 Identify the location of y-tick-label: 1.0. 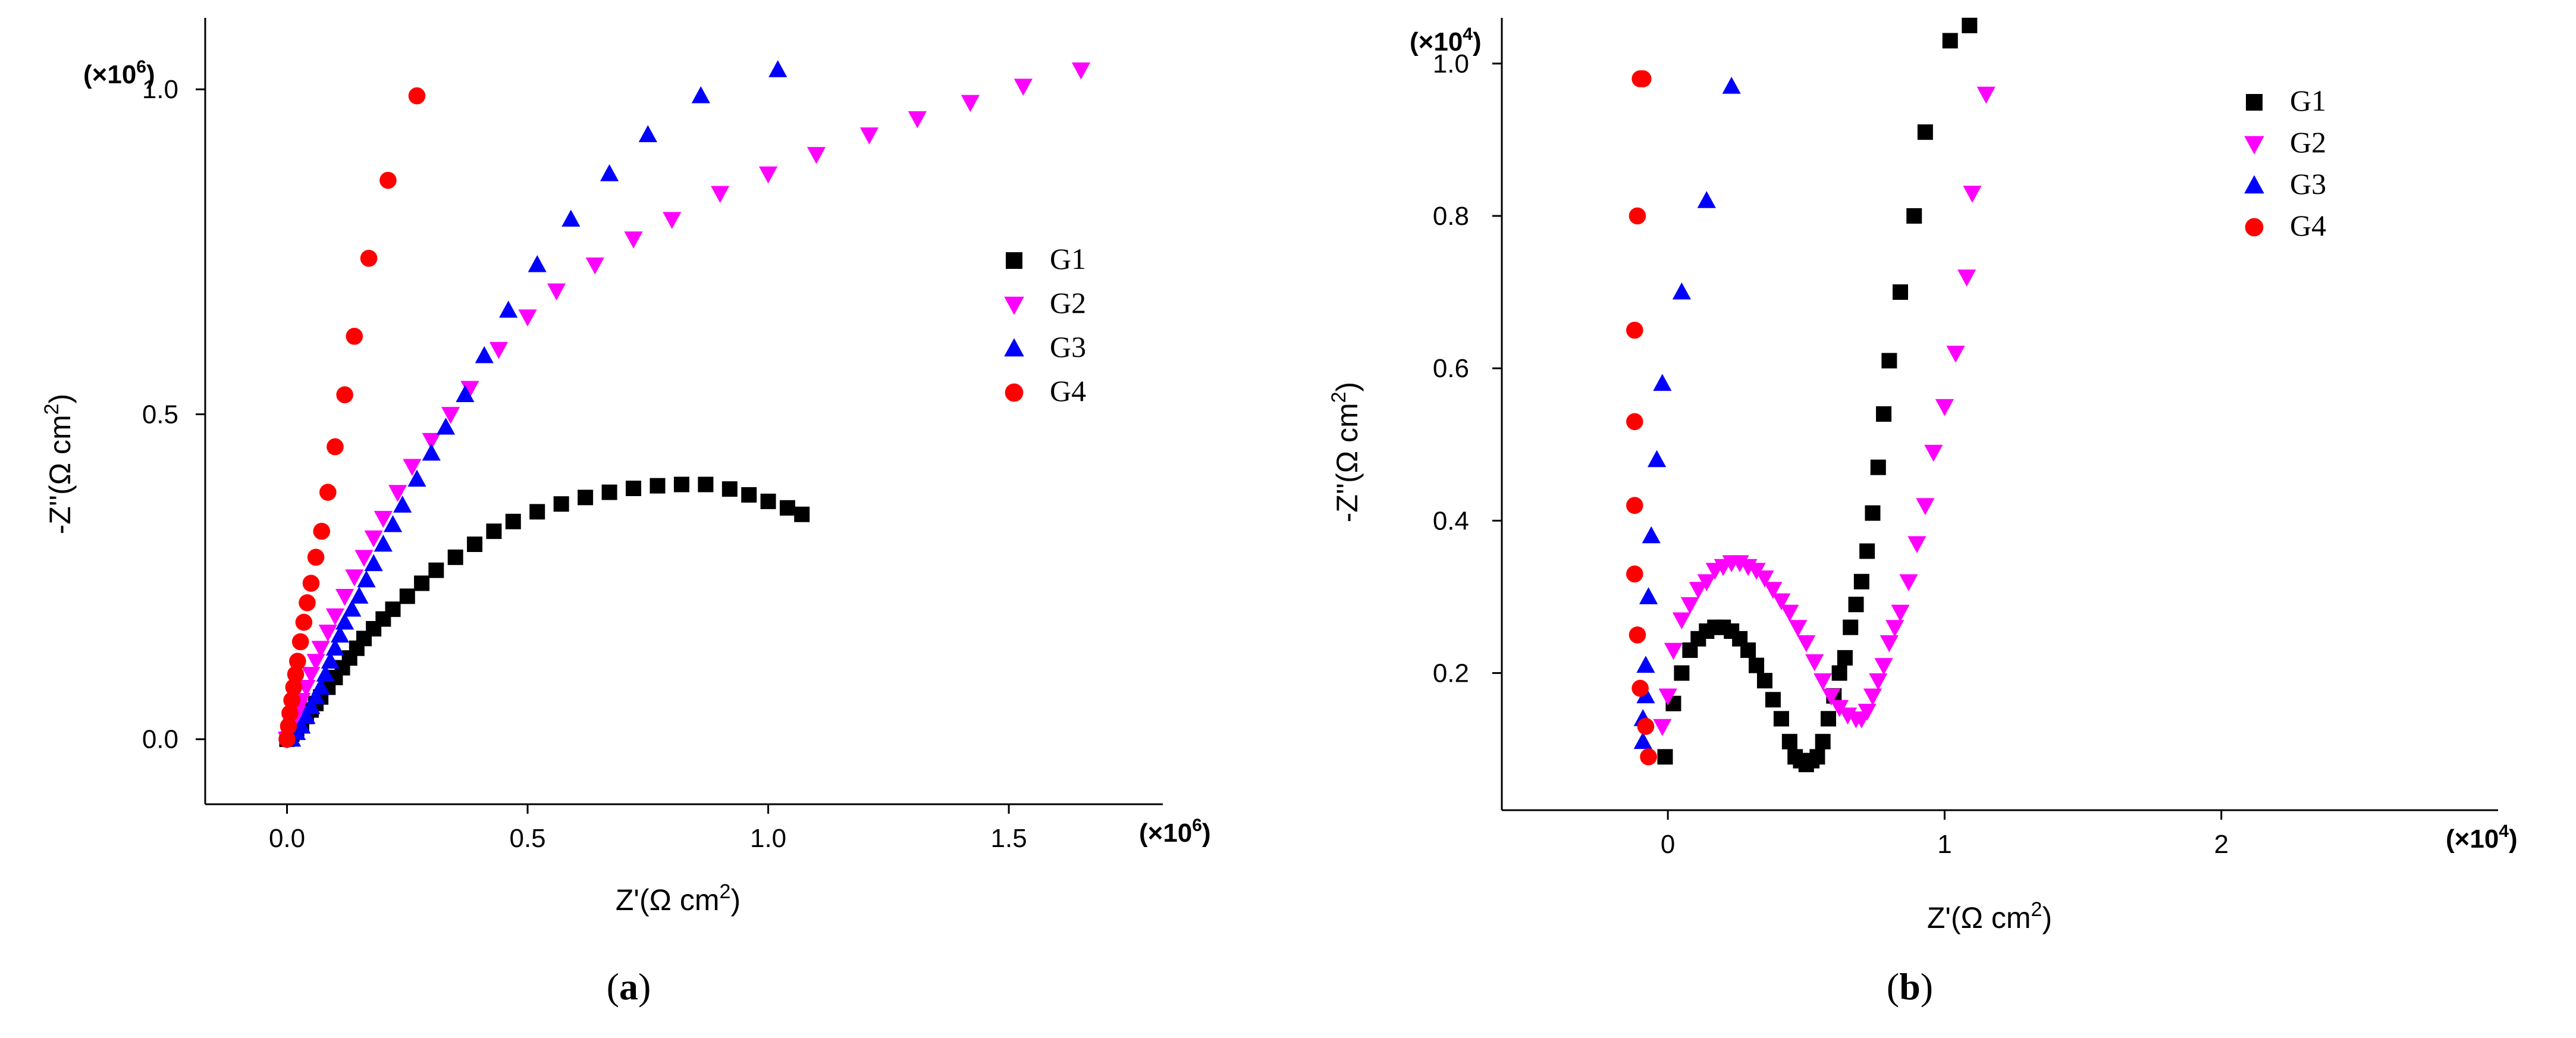
(1451, 64).